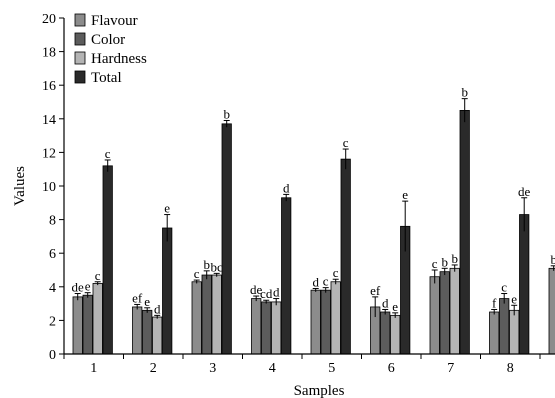 Image resolution: width=555 pixels, height=398 pixels. Describe the element at coordinates (93, 368) in the screenshot. I see `x-tick-label-1: 1` at that location.